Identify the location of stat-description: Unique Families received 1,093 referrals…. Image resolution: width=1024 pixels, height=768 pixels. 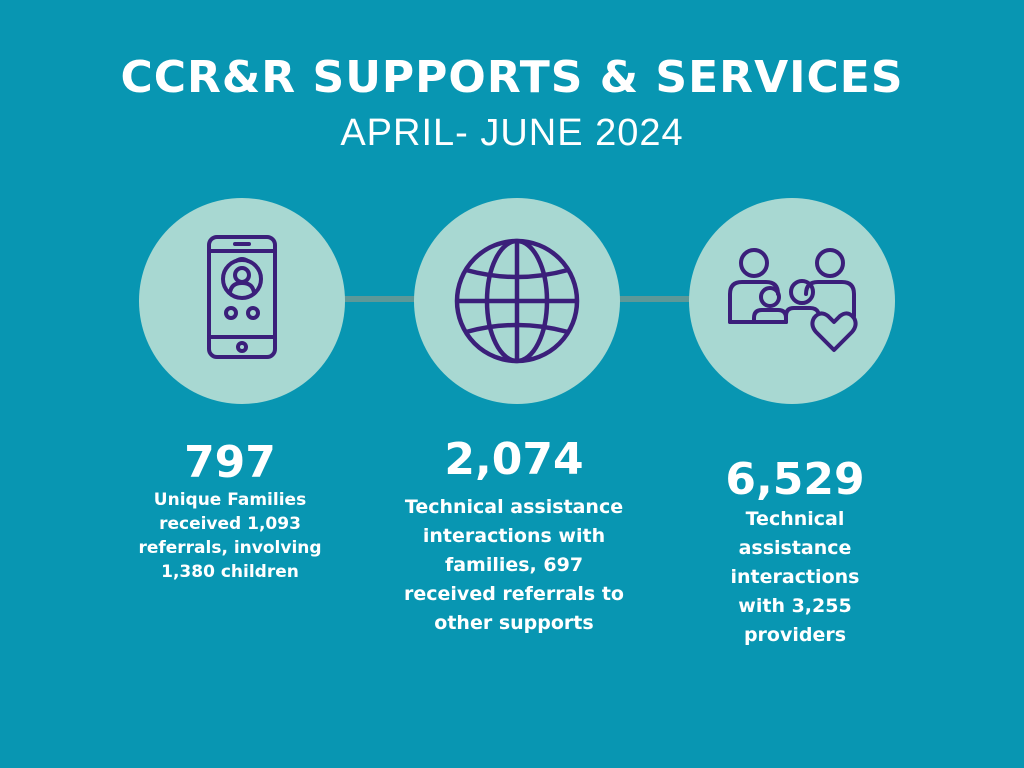
(230, 536).